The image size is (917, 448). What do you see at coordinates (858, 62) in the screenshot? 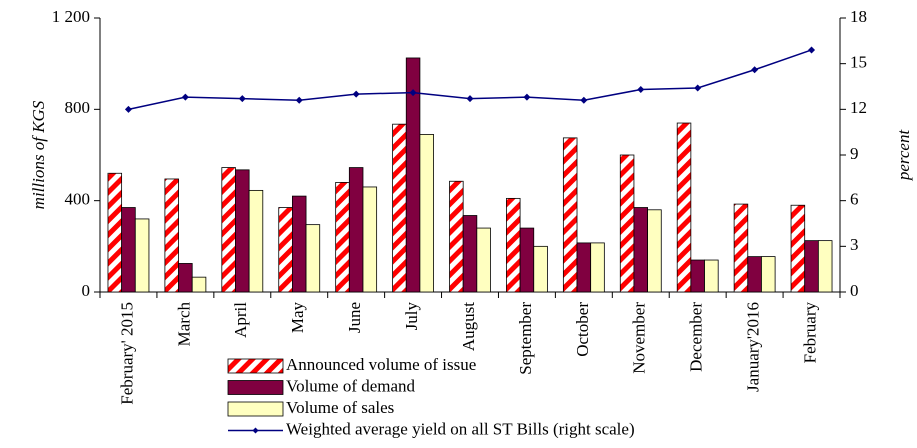
I see `y2-tick-label: 15` at bounding box center [858, 62].